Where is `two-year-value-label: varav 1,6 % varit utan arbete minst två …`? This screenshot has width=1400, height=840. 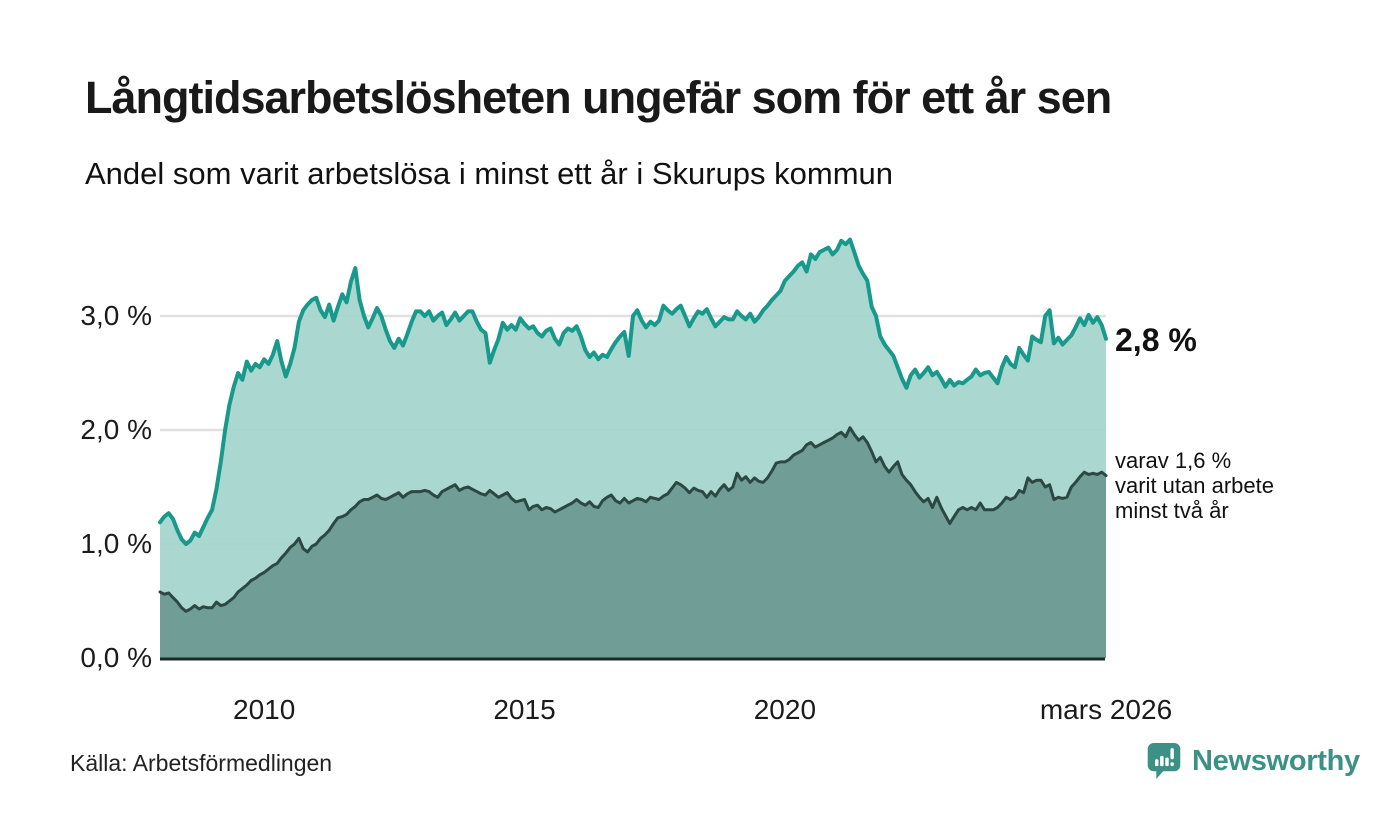 two-year-value-label: varav 1,6 % varit utan arbete minst två … is located at coordinates (1194, 485).